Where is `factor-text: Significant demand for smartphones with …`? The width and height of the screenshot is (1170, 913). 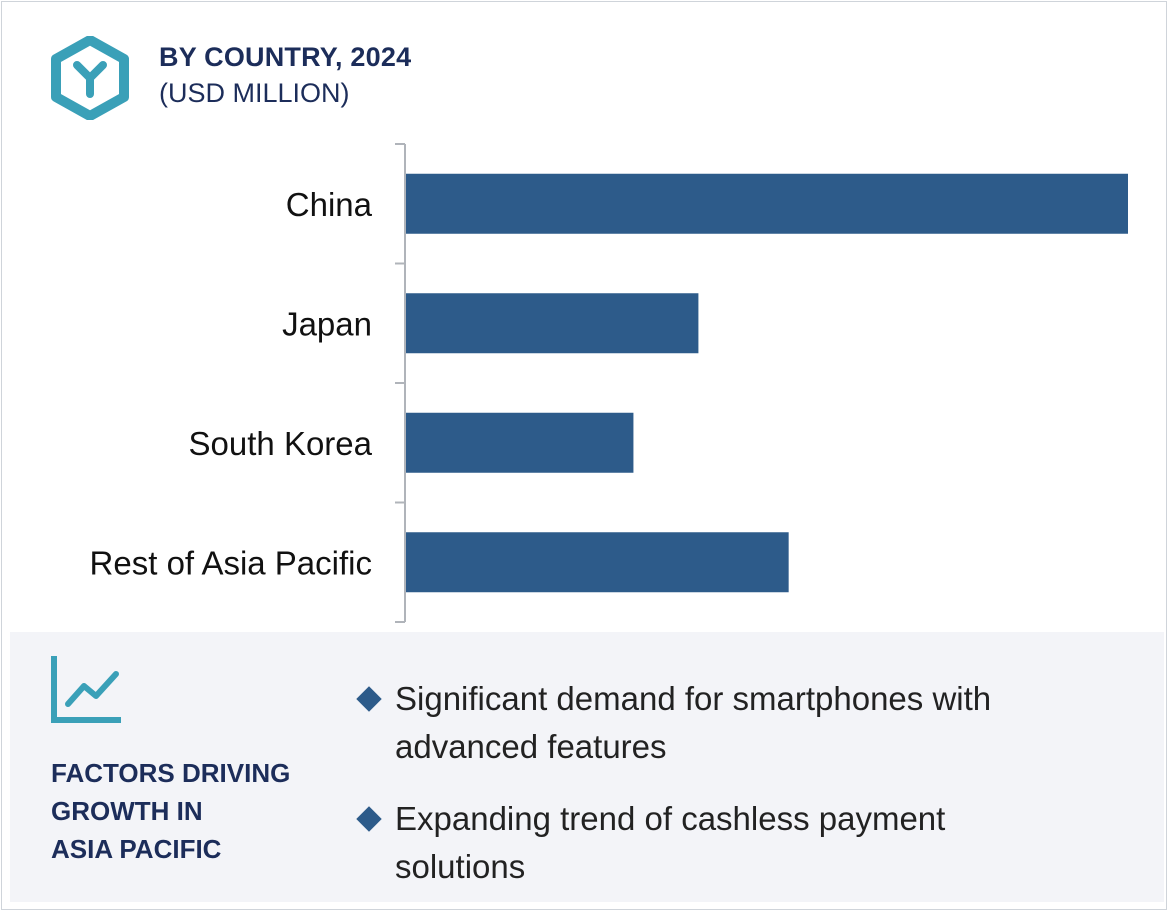
factor-text: Significant demand for smartphones with … is located at coordinates (693, 722).